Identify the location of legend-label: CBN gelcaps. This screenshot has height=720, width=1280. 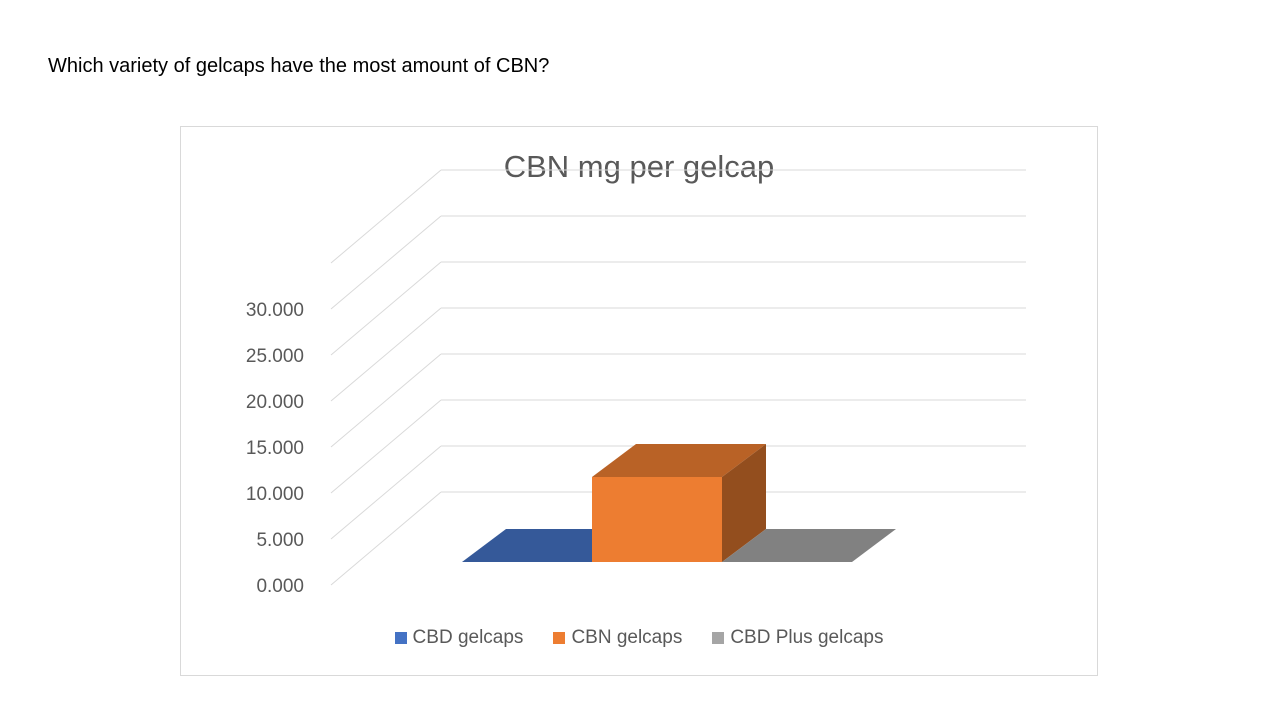
(627, 637).